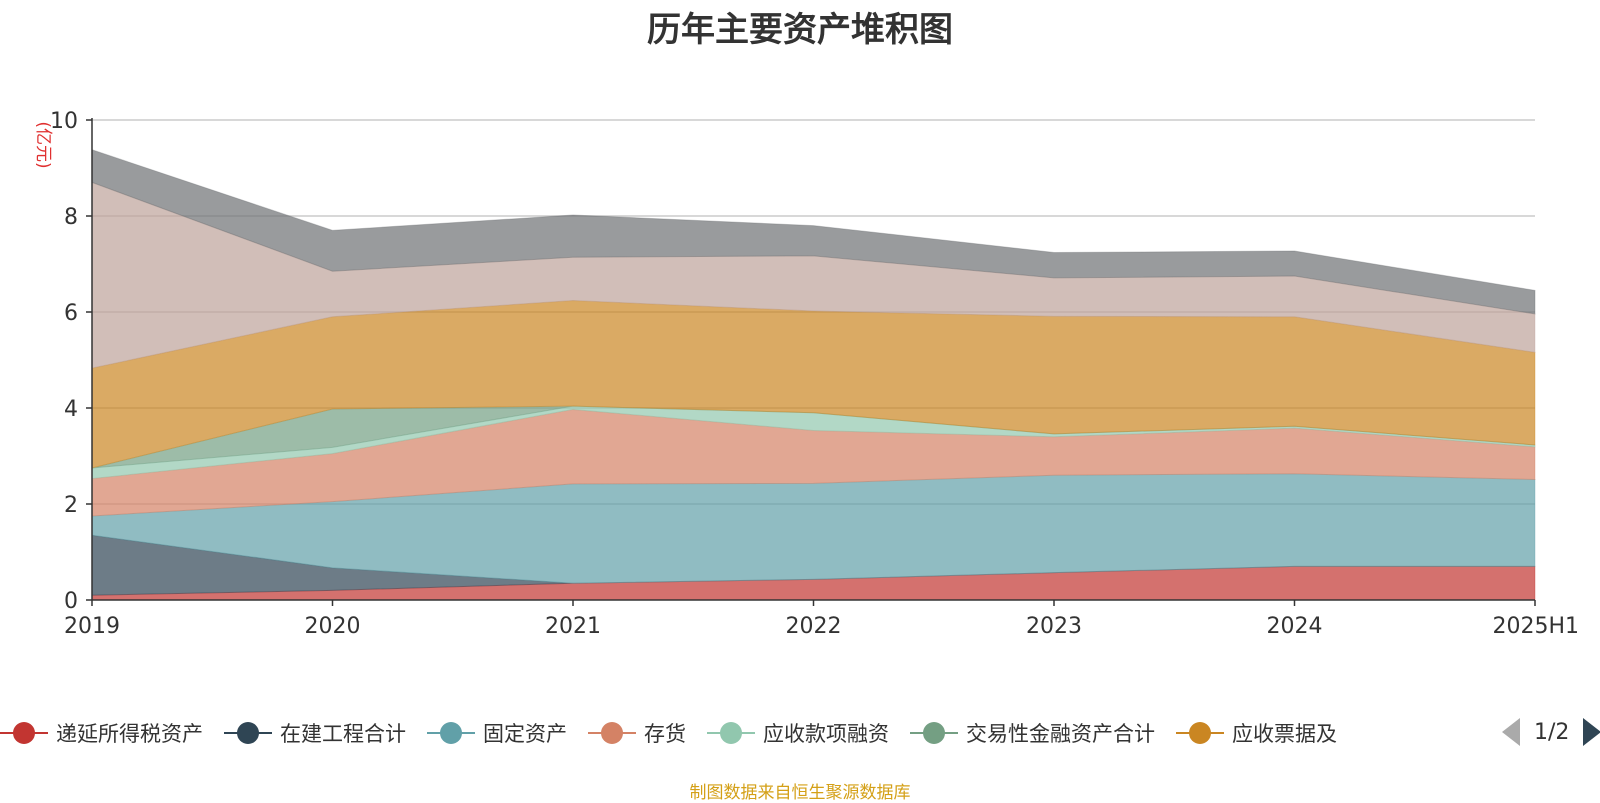 This screenshot has height=803, width=1600. What do you see at coordinates (1054, 626) in the screenshot?
I see `x-tick-label: 2023` at bounding box center [1054, 626].